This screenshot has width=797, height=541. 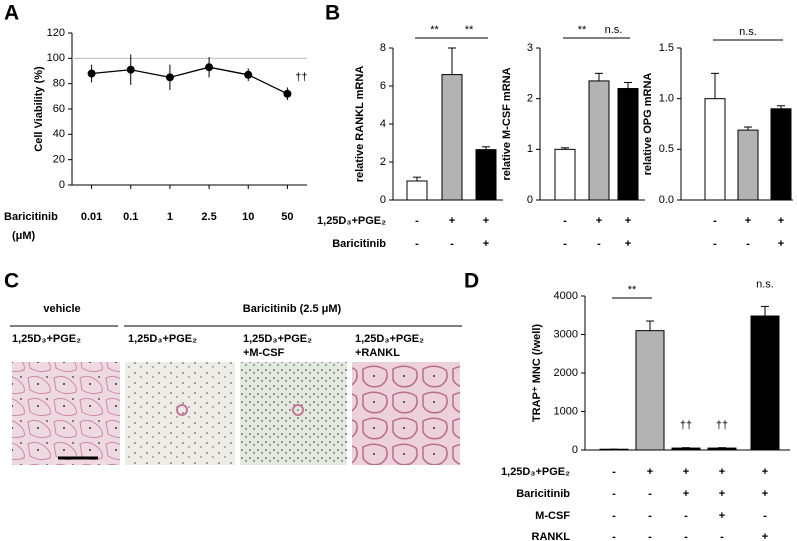 I want to click on y-tick-label: 40, so click(x=59, y=134).